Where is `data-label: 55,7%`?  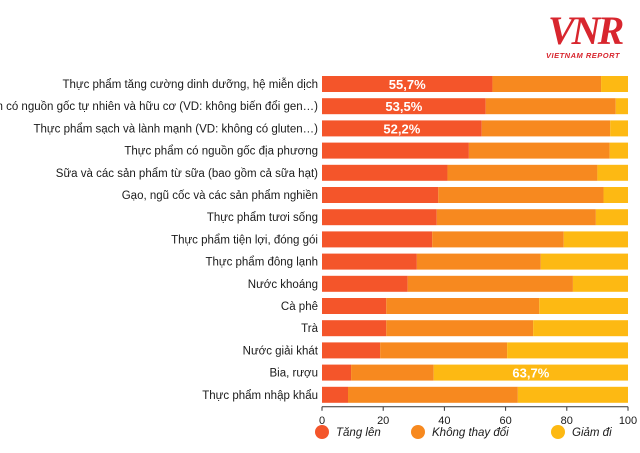
data-label: 55,7% is located at coordinates (407, 84).